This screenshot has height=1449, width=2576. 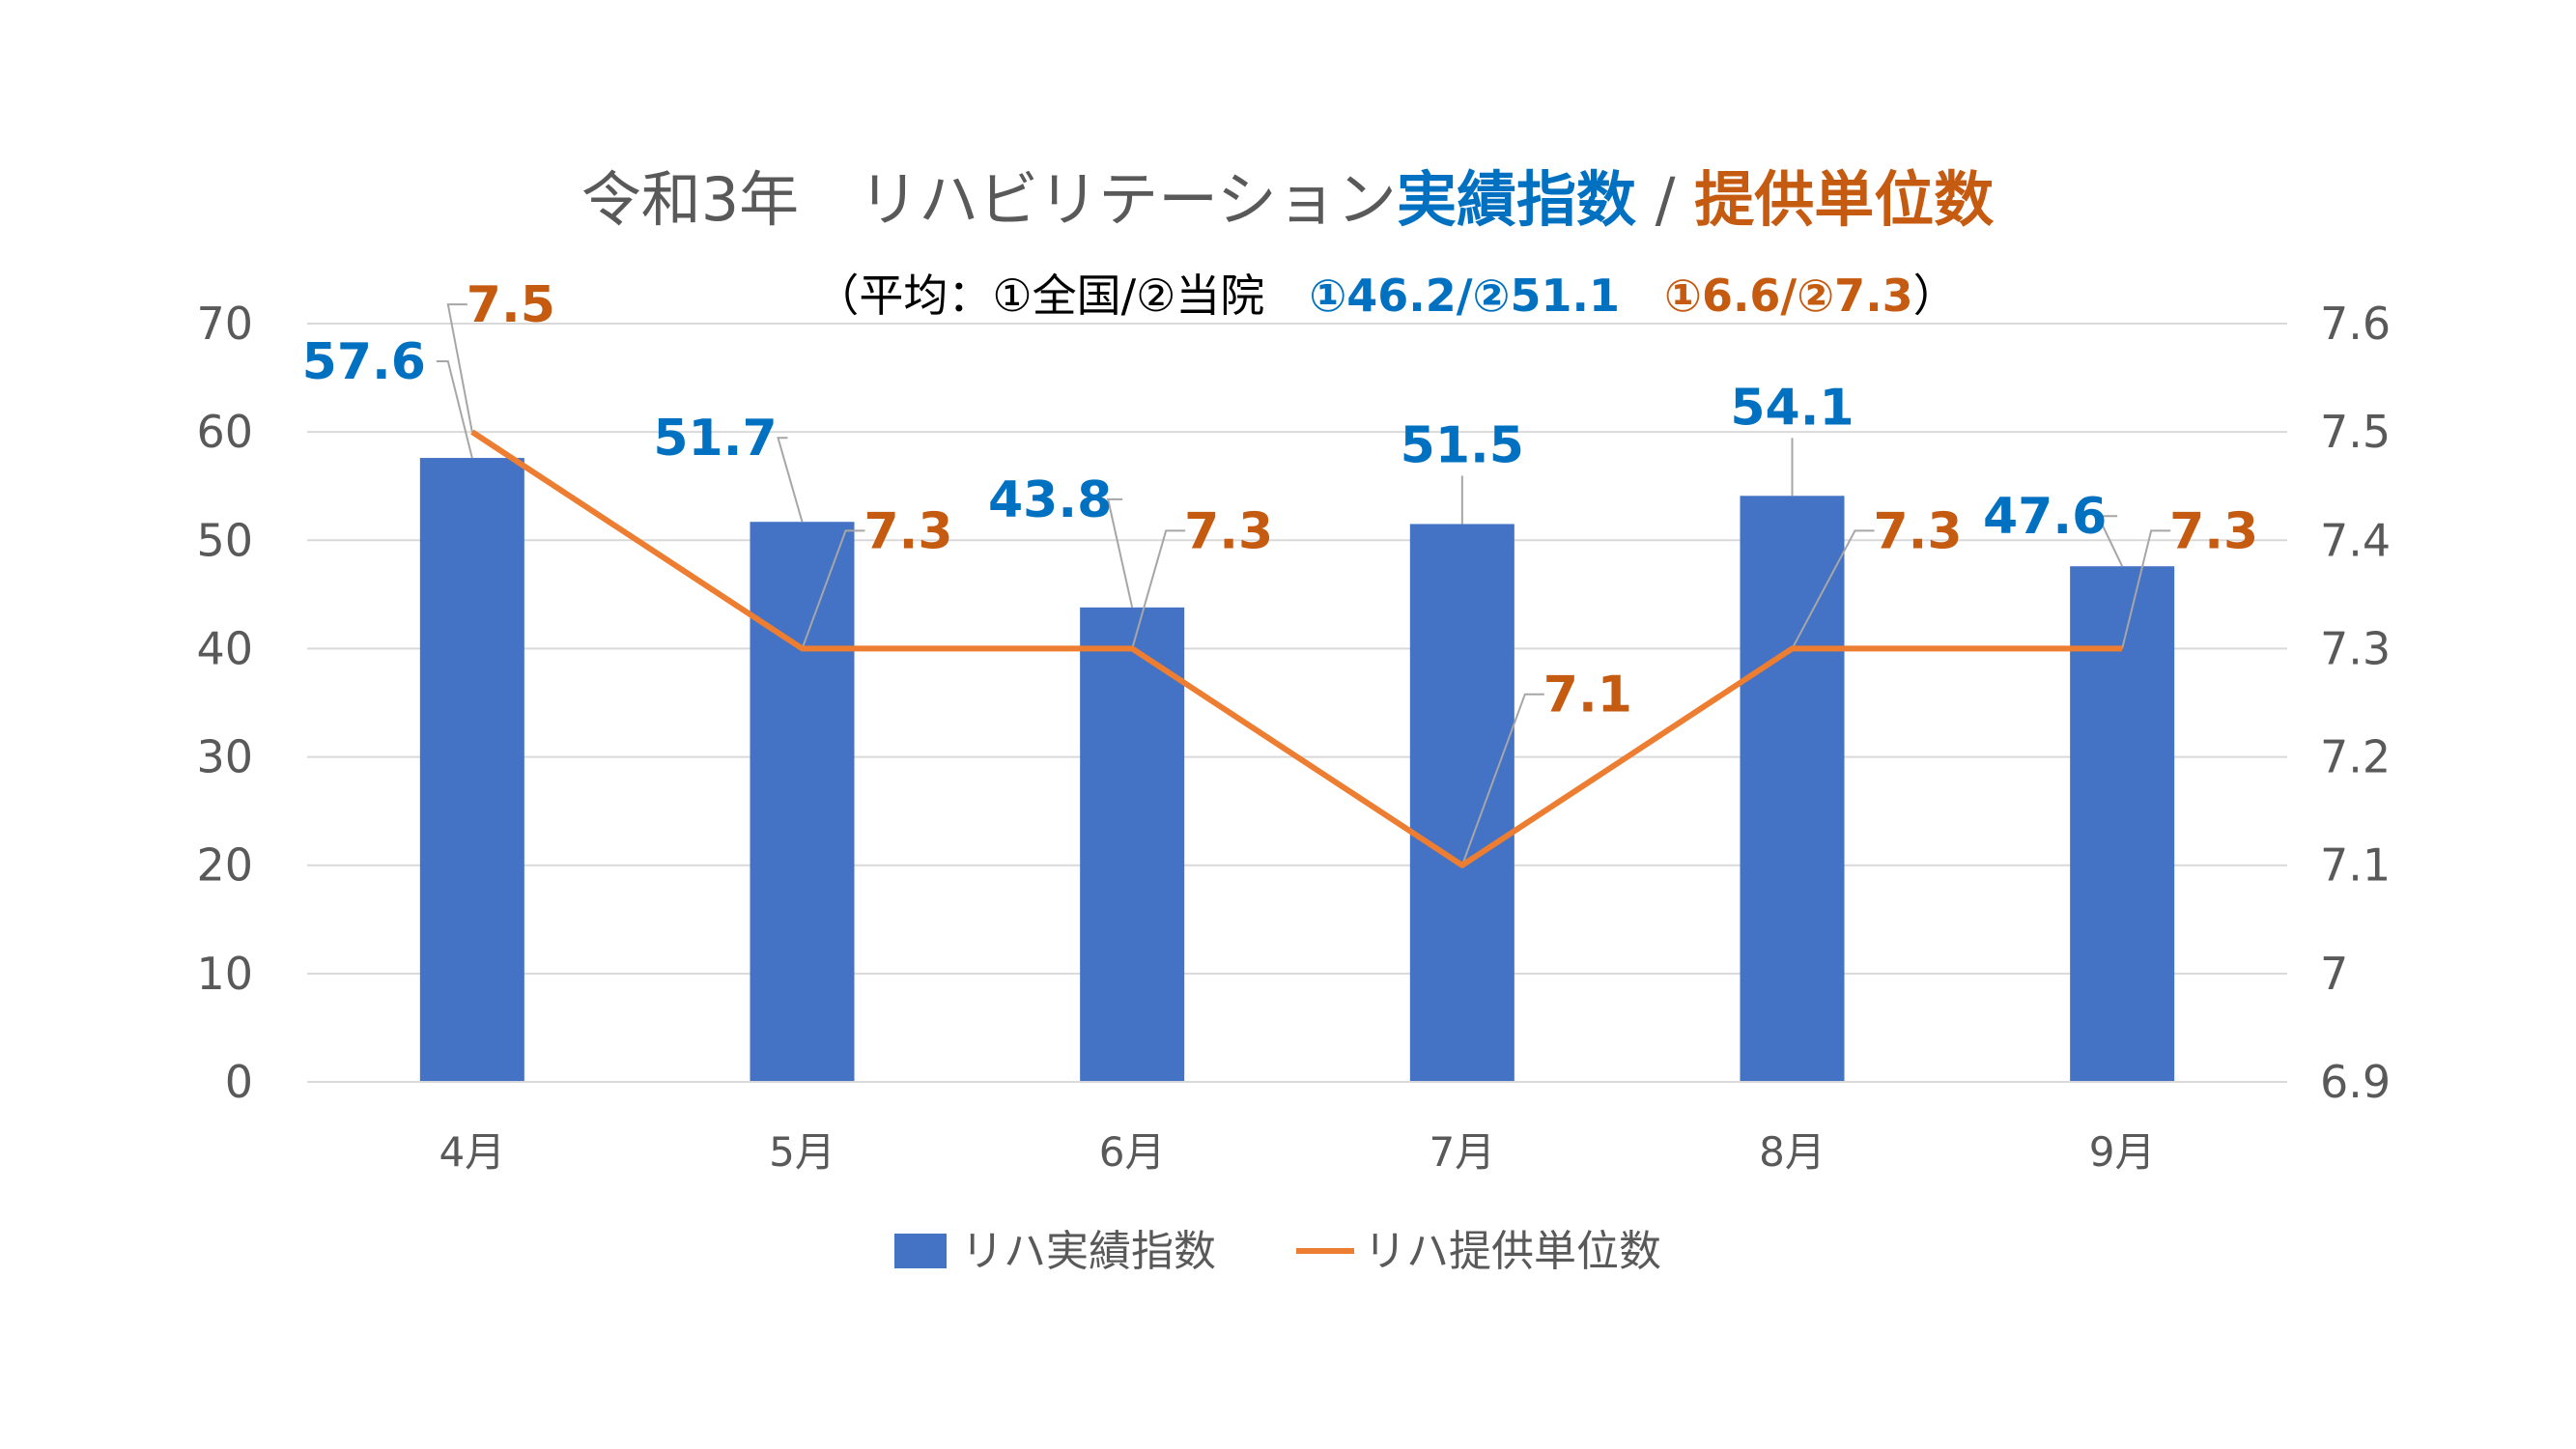 I want to click on x-tick-label: 5月, so click(x=802, y=1152).